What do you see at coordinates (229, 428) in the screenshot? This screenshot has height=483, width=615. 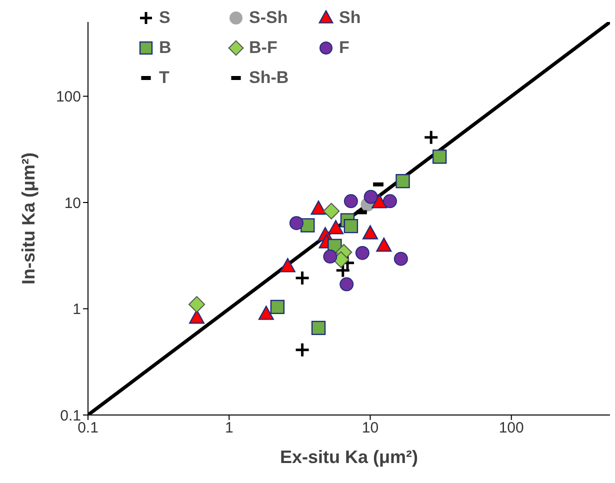 I see `x-tick-label: 1` at bounding box center [229, 428].